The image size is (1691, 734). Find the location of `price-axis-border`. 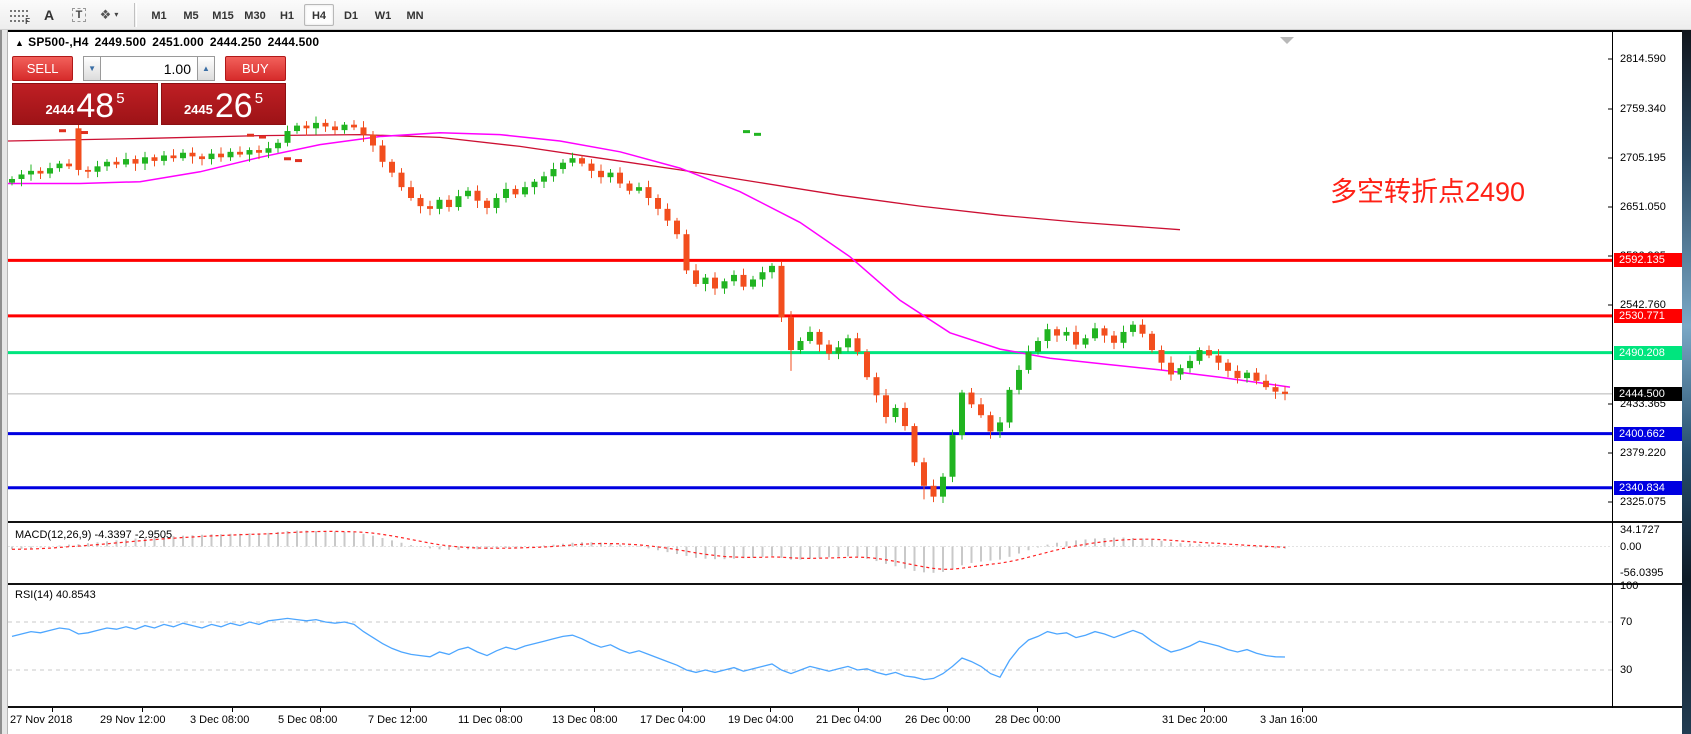

price-axis-border is located at coordinates (1612, 370).